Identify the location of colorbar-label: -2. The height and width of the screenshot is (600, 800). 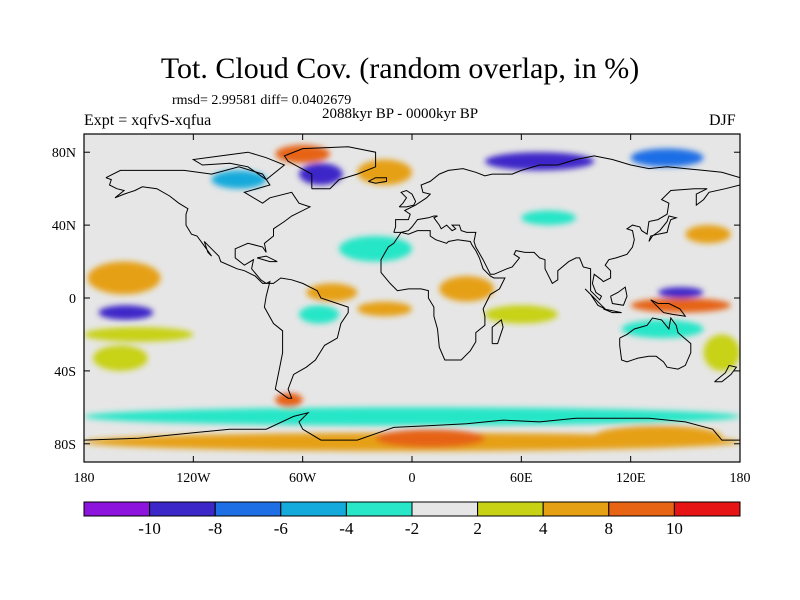
(412, 528).